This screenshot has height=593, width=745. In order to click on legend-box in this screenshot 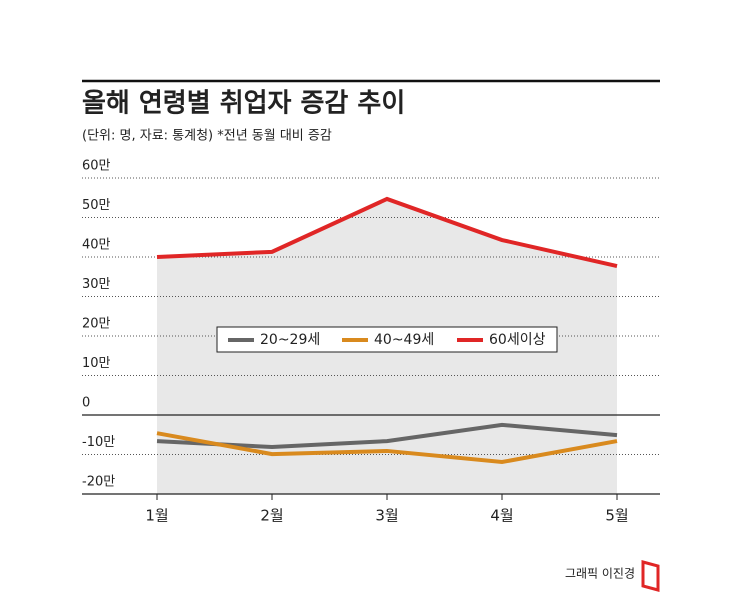, I will do `click(387, 339)`.